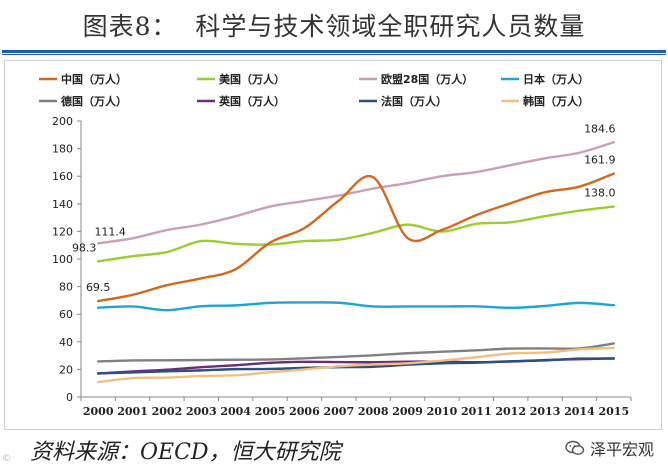 This screenshot has width=668, height=469. I want to click on watermark-text: 泽平宏观, so click(621, 449).